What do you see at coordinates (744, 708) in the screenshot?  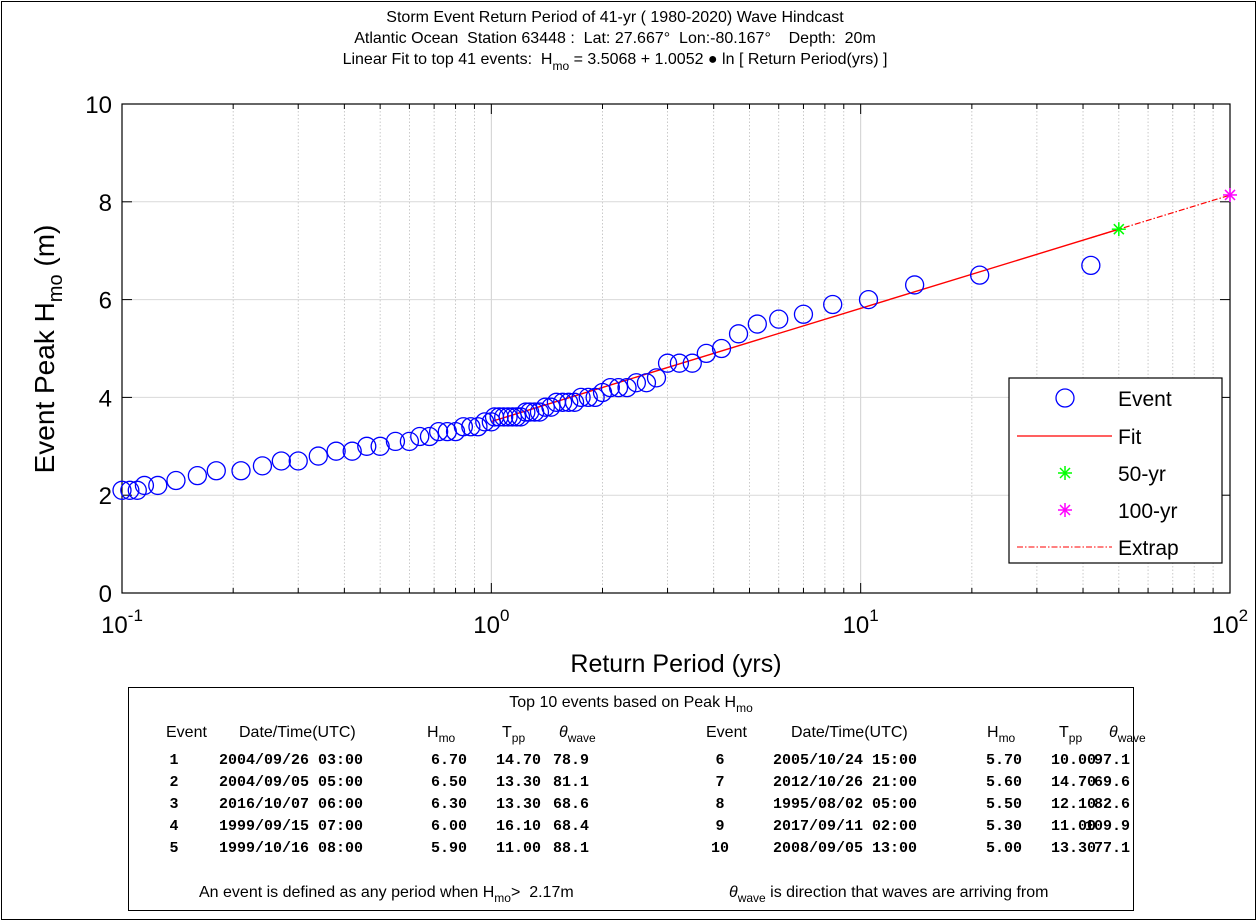 I see `table-title-sub: mo` at bounding box center [744, 708].